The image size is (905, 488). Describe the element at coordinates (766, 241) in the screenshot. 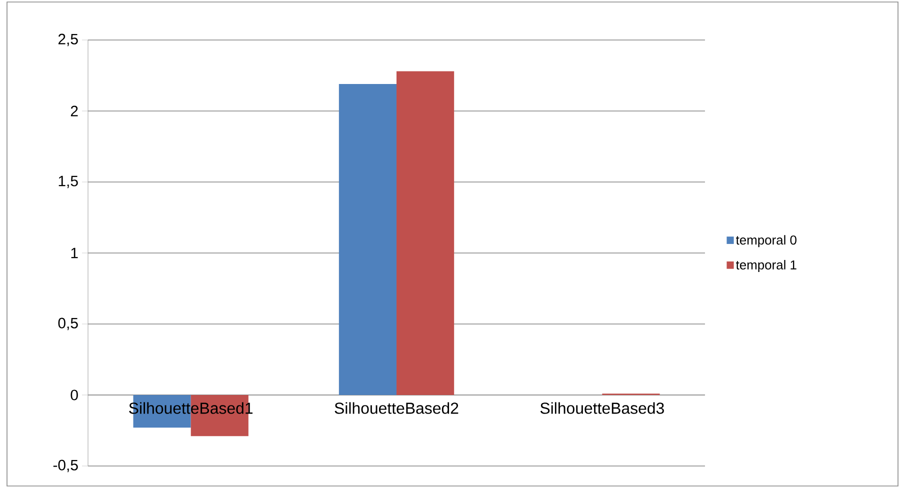

I see `legend-label: temporal 0` at that location.